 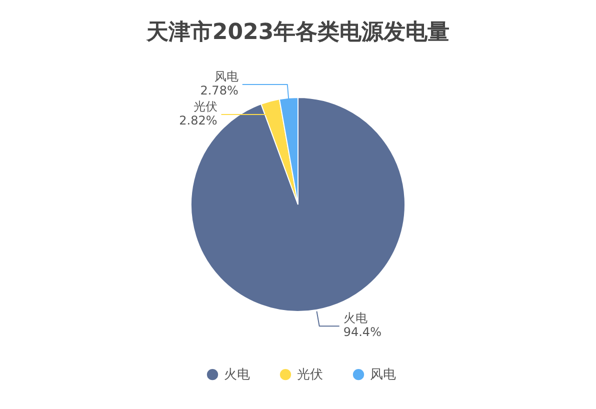 What do you see at coordinates (219, 90) in the screenshot?
I see `data-label: 2.78%` at bounding box center [219, 90].